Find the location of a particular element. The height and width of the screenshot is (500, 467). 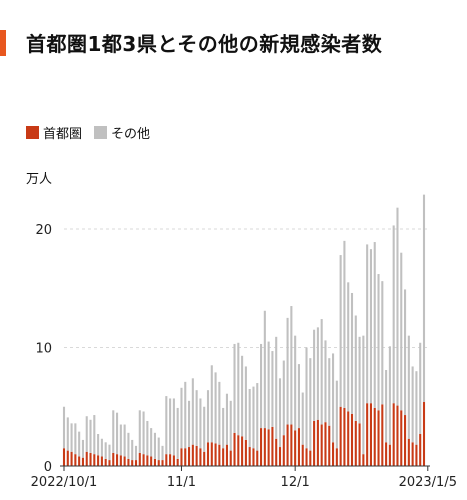

y-tick-label-0: 0 is located at coordinates (48, 467).